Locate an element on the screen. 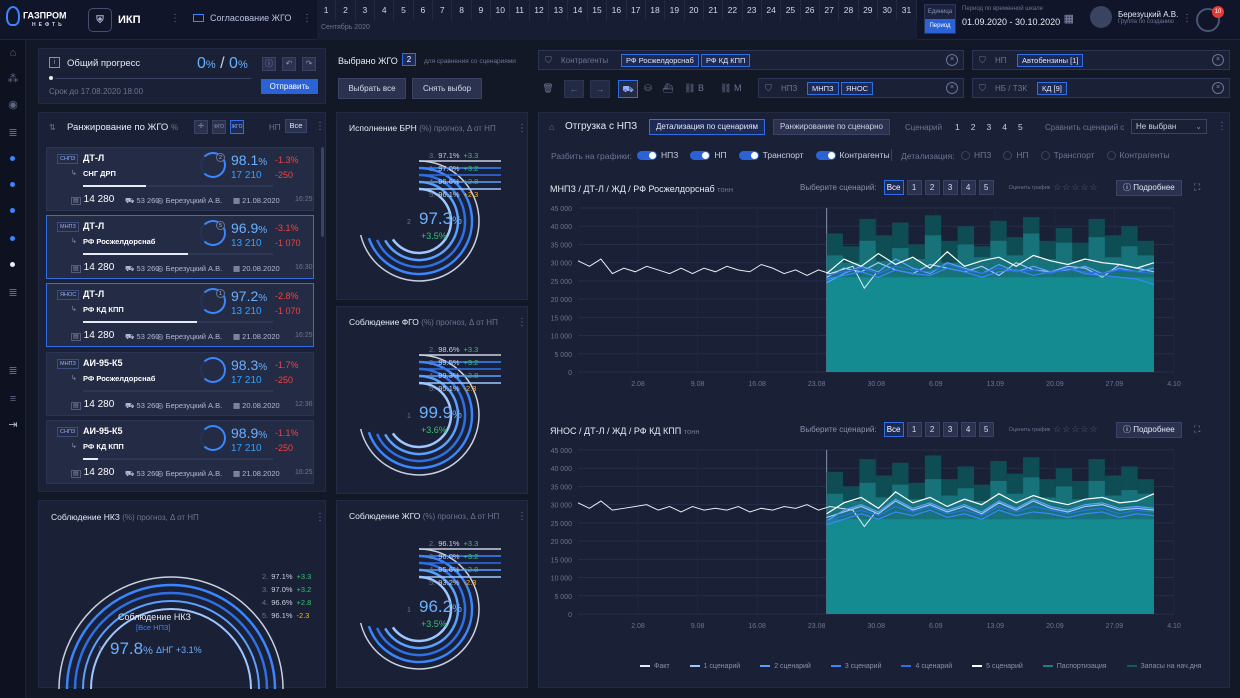 This screenshot has width=1240, height=698. day-cell: 22 is located at coordinates (733, 10).